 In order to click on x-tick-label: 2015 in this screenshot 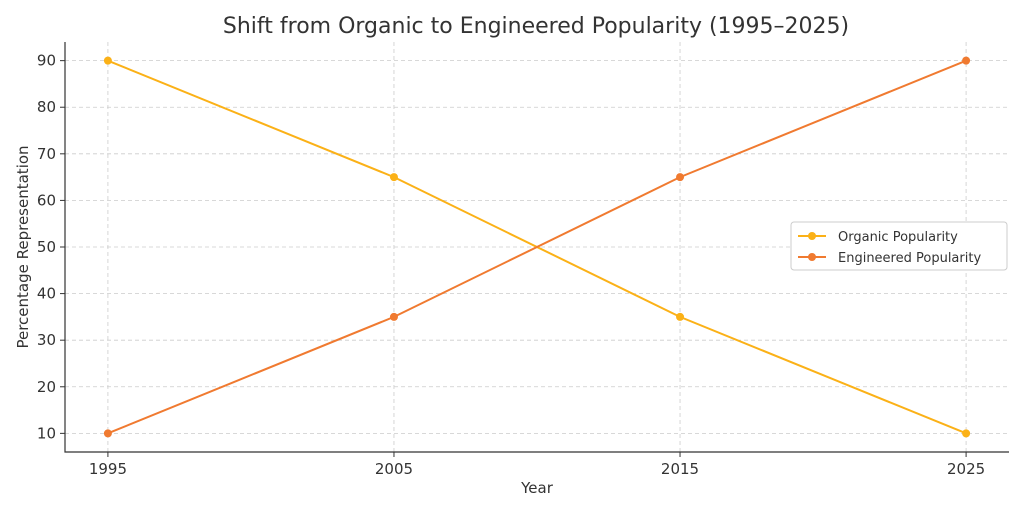, I will do `click(680, 469)`.